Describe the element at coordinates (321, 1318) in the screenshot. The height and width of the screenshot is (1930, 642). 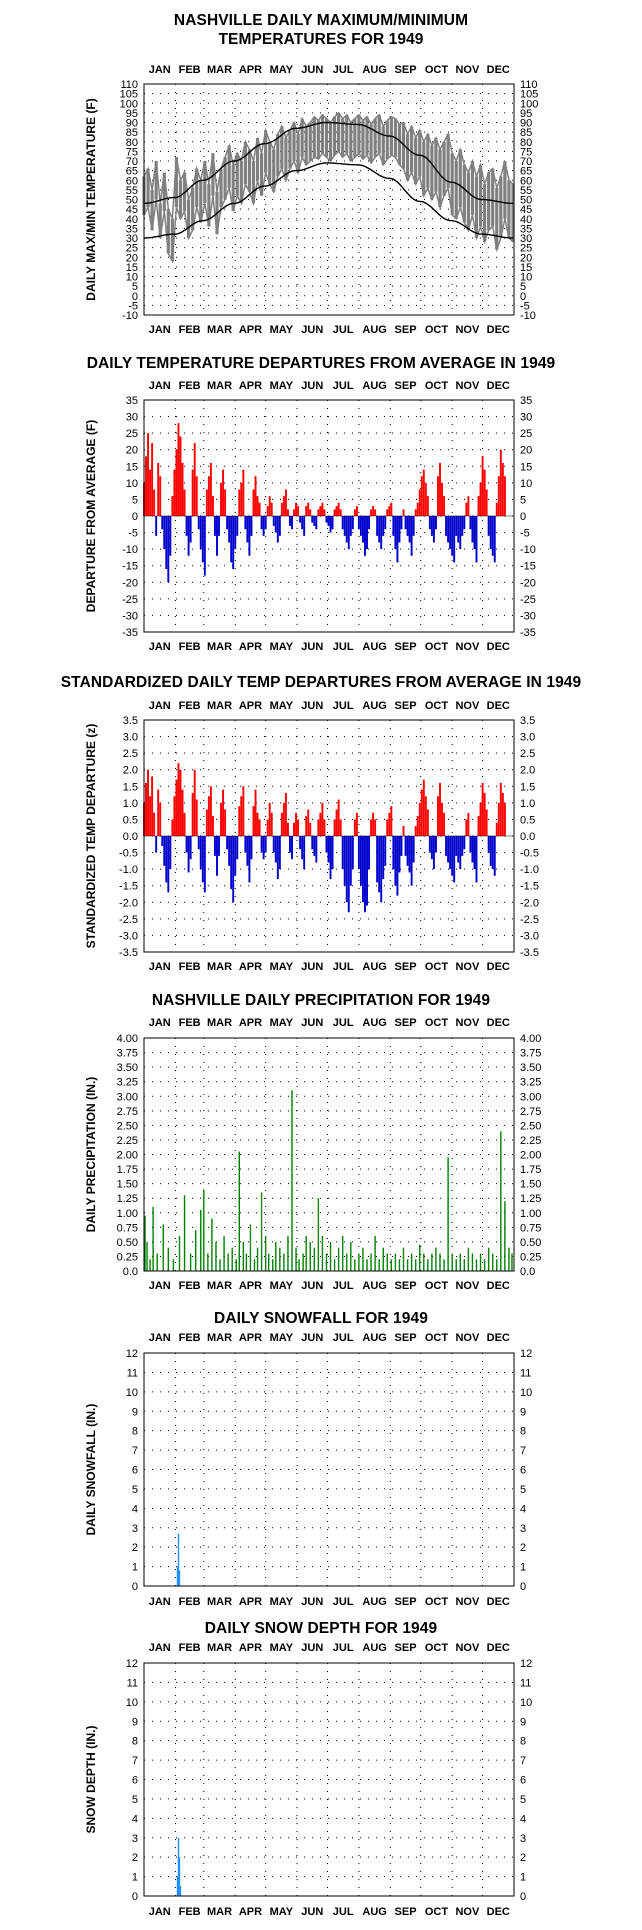
I see `chart-title: DAILY SNOWFALL FOR 1949` at that location.